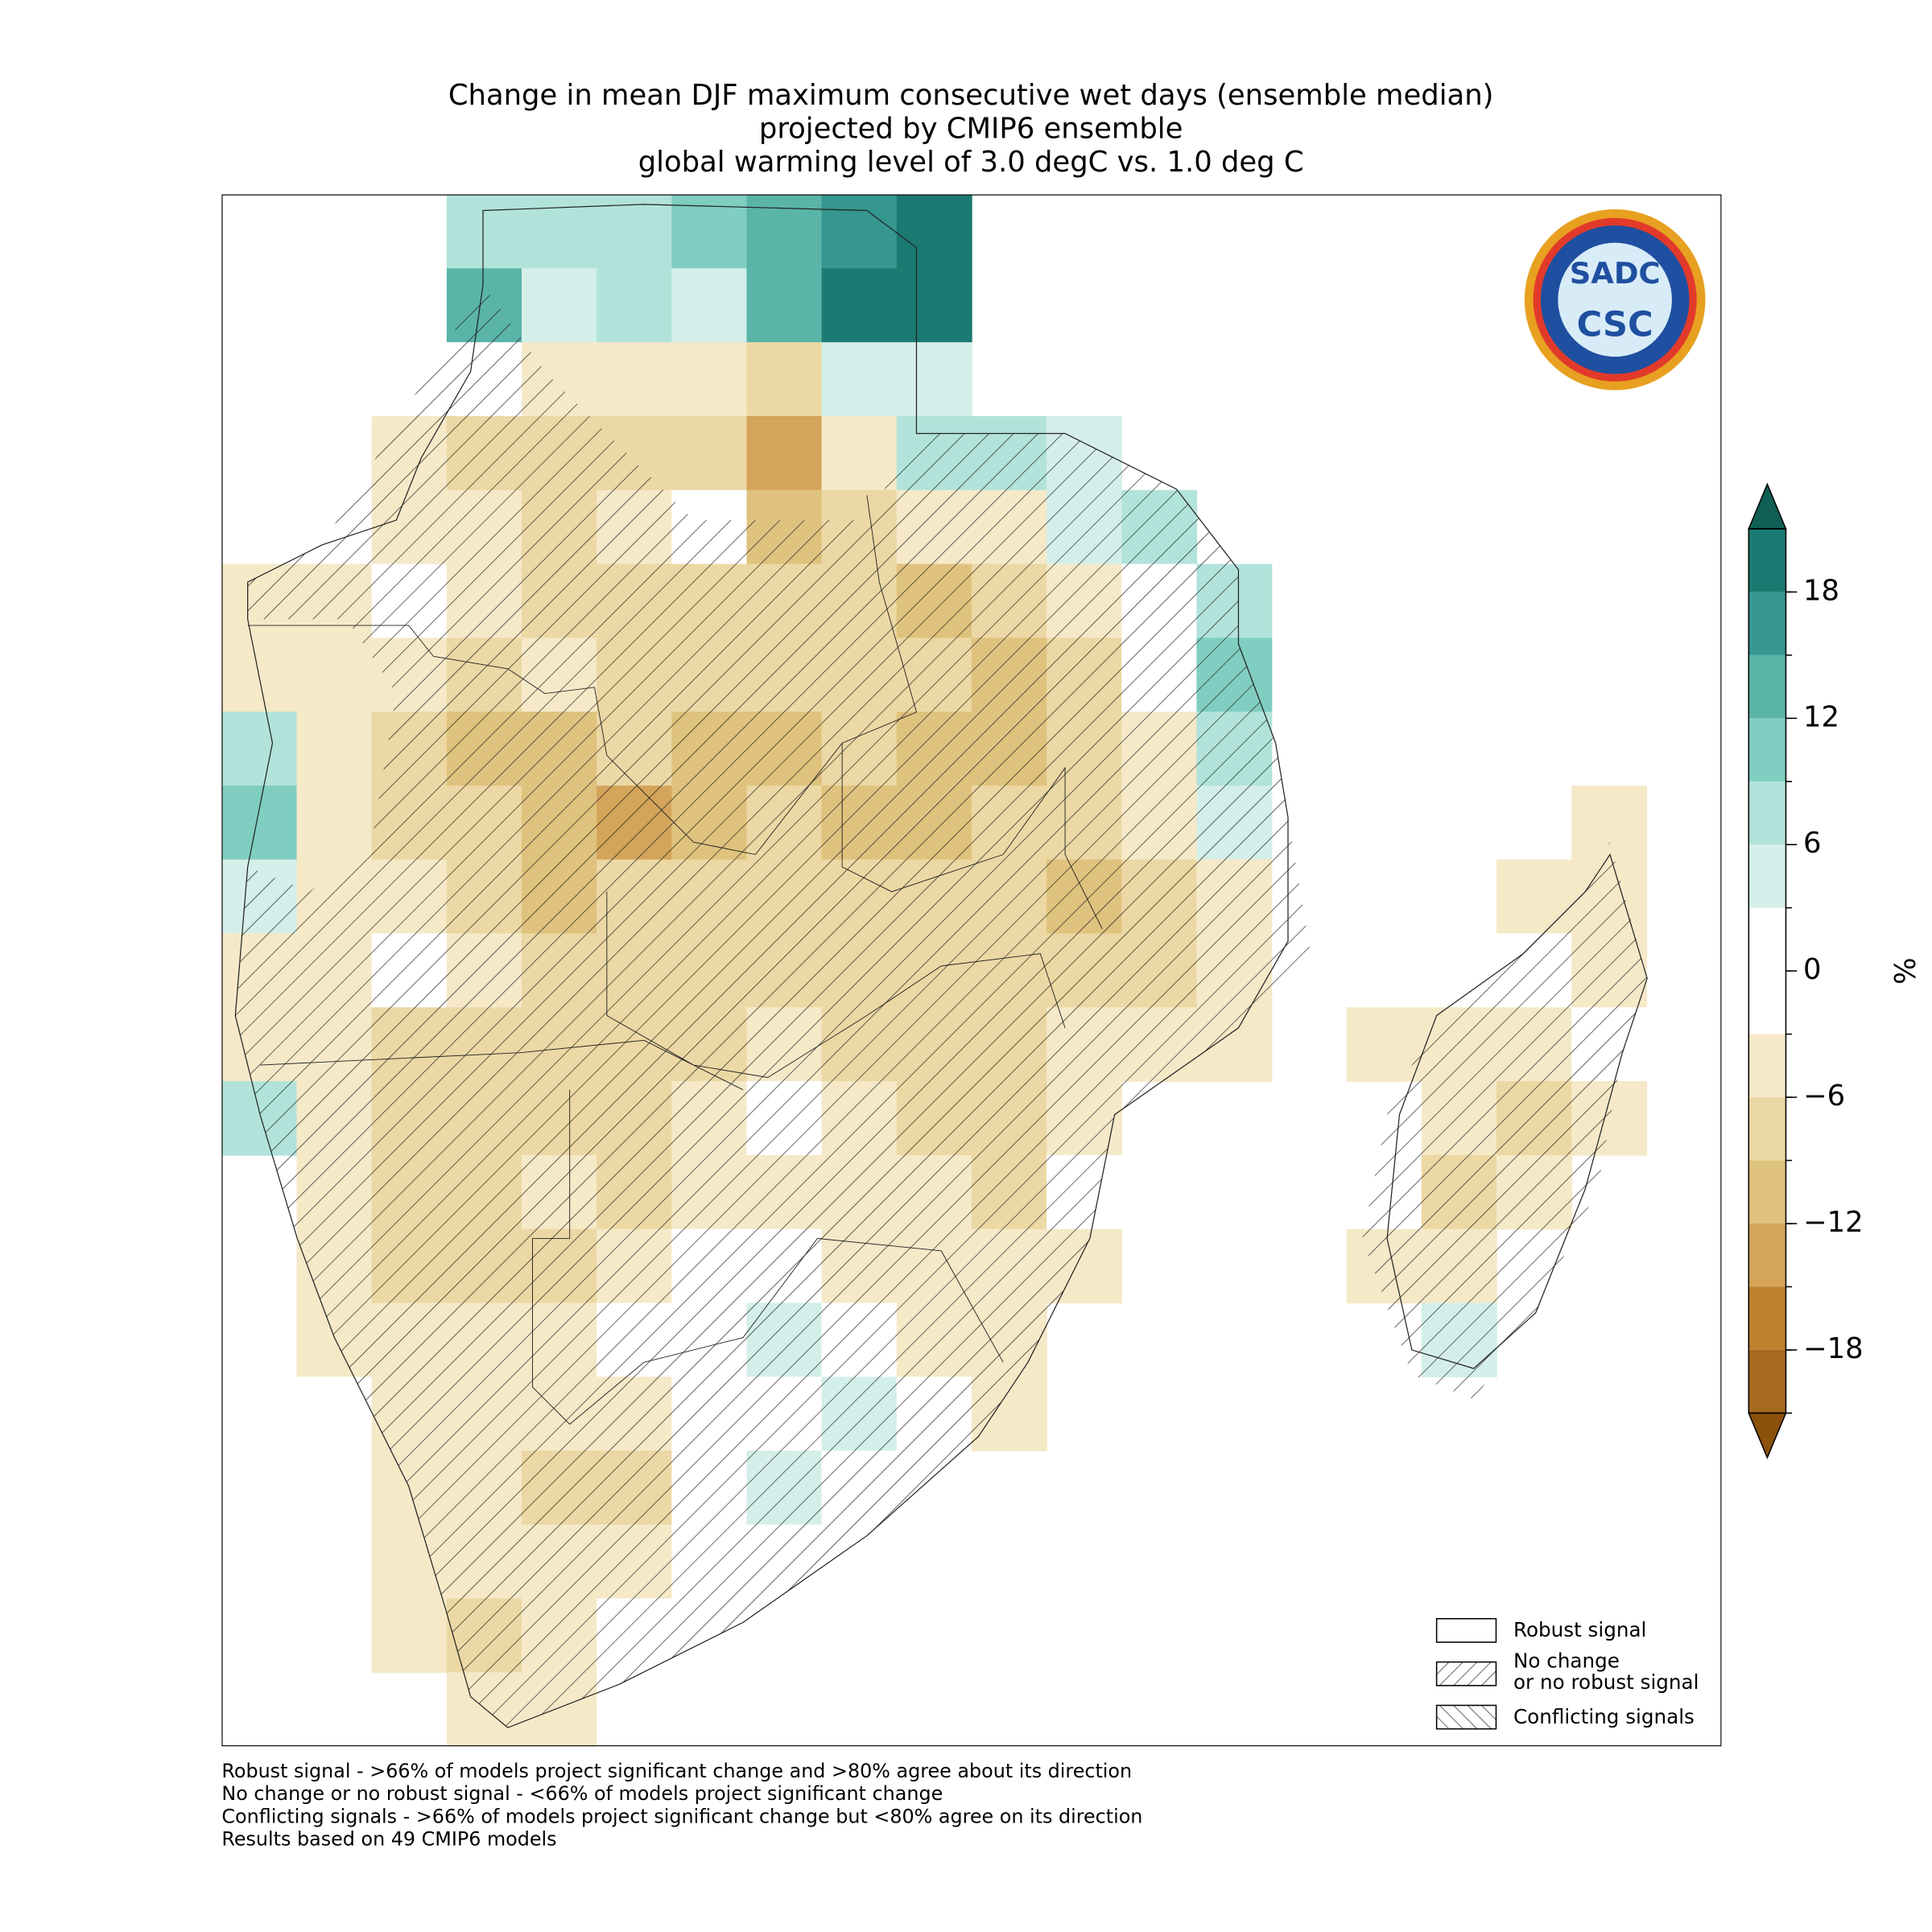 The height and width of the screenshot is (1932, 1932). What do you see at coordinates (1833, 1348) in the screenshot?
I see `colorbar-tick-label: −18` at bounding box center [1833, 1348].